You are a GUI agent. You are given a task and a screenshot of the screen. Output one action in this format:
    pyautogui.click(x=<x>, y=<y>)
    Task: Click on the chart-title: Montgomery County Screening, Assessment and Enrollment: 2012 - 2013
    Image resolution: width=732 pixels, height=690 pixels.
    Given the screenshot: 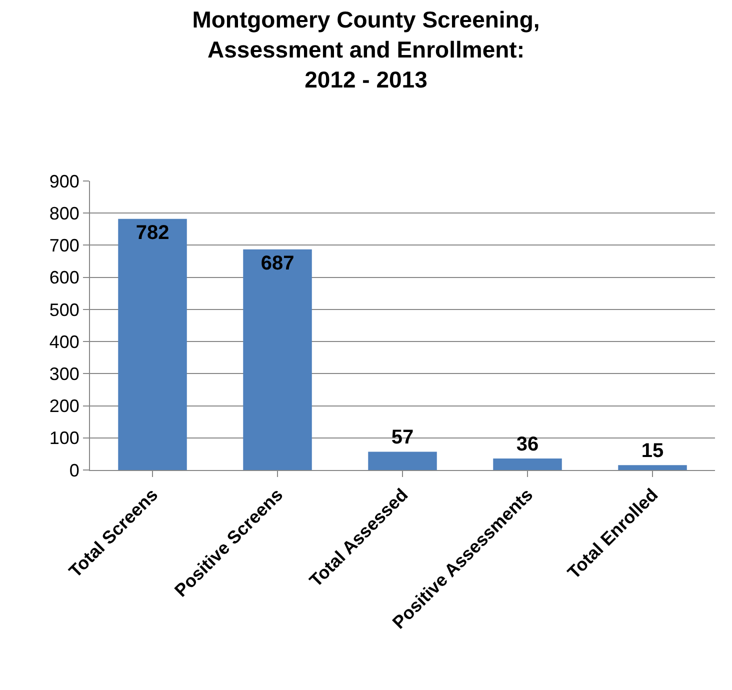 What is the action you would take?
    pyautogui.click(x=366, y=49)
    